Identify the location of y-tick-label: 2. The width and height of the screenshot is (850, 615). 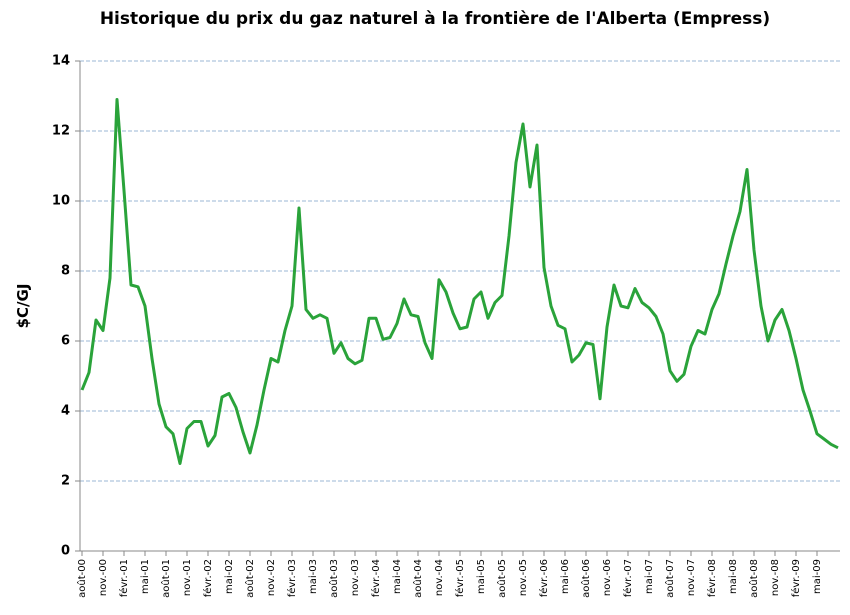
(65, 481).